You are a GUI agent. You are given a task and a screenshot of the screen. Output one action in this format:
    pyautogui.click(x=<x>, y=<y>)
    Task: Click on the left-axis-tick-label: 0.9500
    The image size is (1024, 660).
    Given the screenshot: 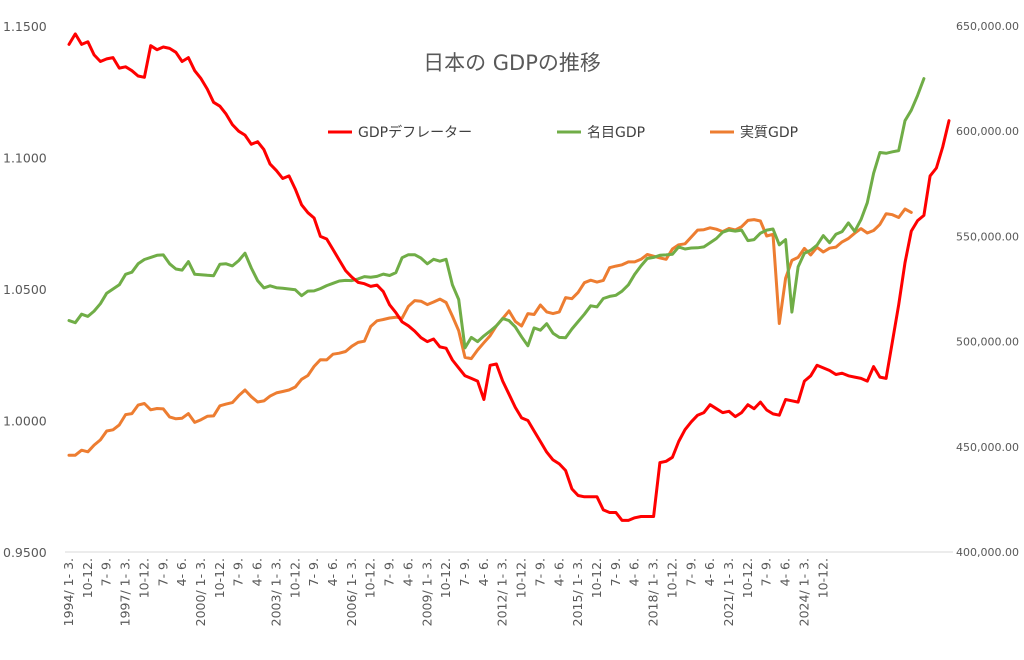 What is the action you would take?
    pyautogui.click(x=25, y=552)
    